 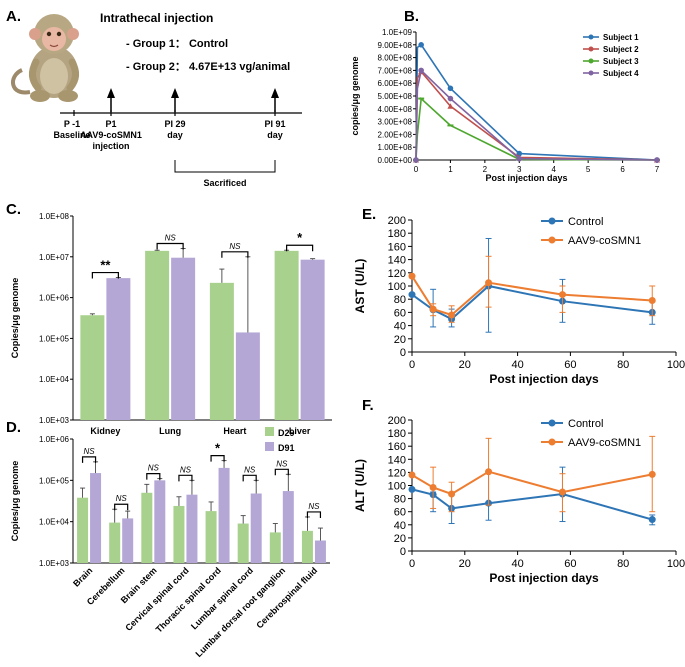 I want to click on x-tick-label: Cervical spinal cord, so click(x=157, y=599).